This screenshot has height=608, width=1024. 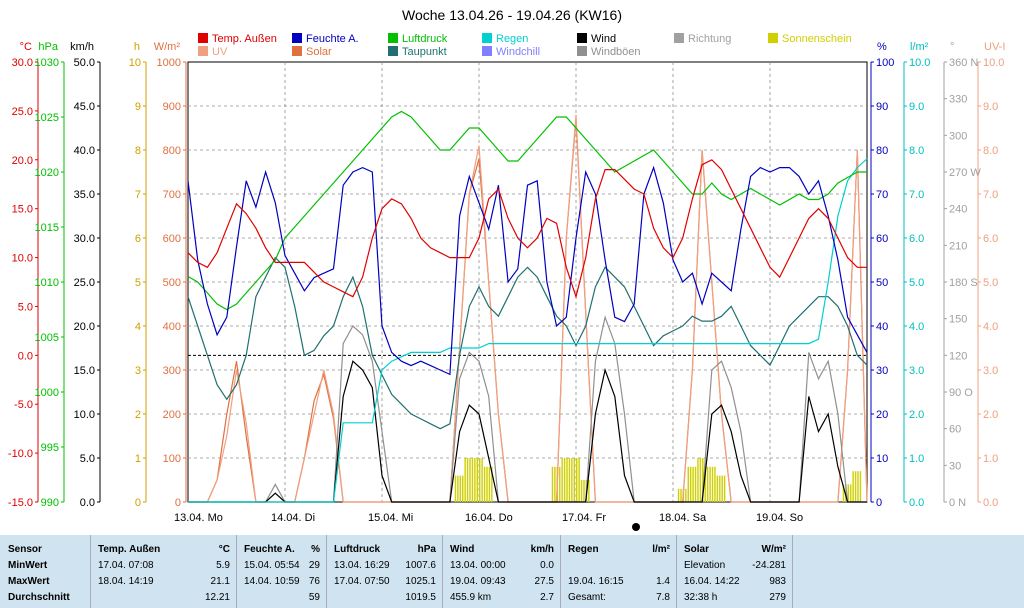 What do you see at coordinates (518, 52) in the screenshot?
I see `legend-label: Windchill` at bounding box center [518, 52].